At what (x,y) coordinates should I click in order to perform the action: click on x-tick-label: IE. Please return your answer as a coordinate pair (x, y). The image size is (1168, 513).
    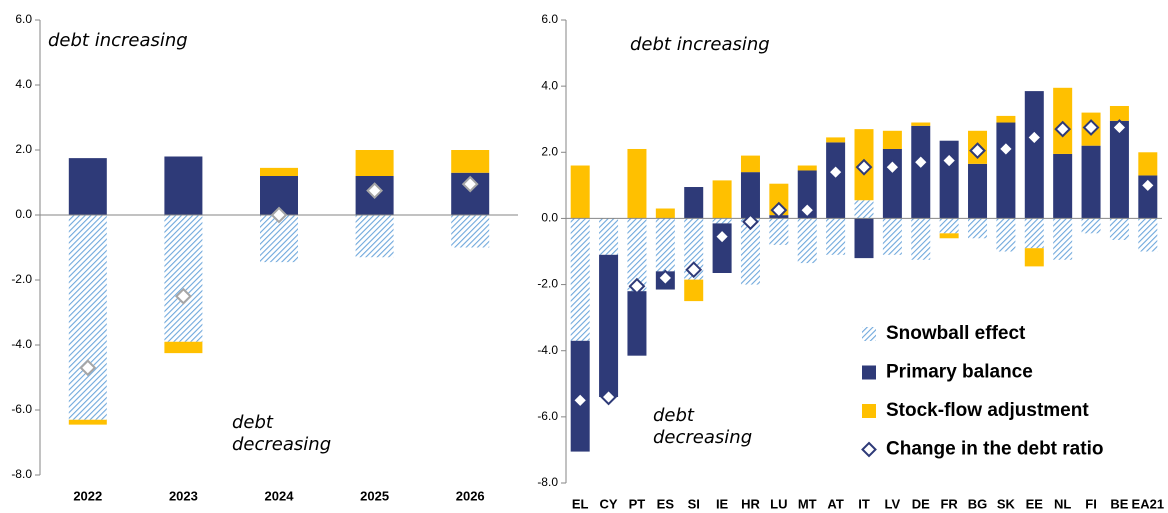
    Looking at the image, I should click on (722, 503).